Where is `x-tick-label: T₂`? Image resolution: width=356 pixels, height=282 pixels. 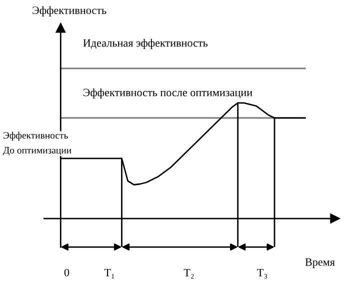
x-tick-label: T₂ is located at coordinates (189, 273).